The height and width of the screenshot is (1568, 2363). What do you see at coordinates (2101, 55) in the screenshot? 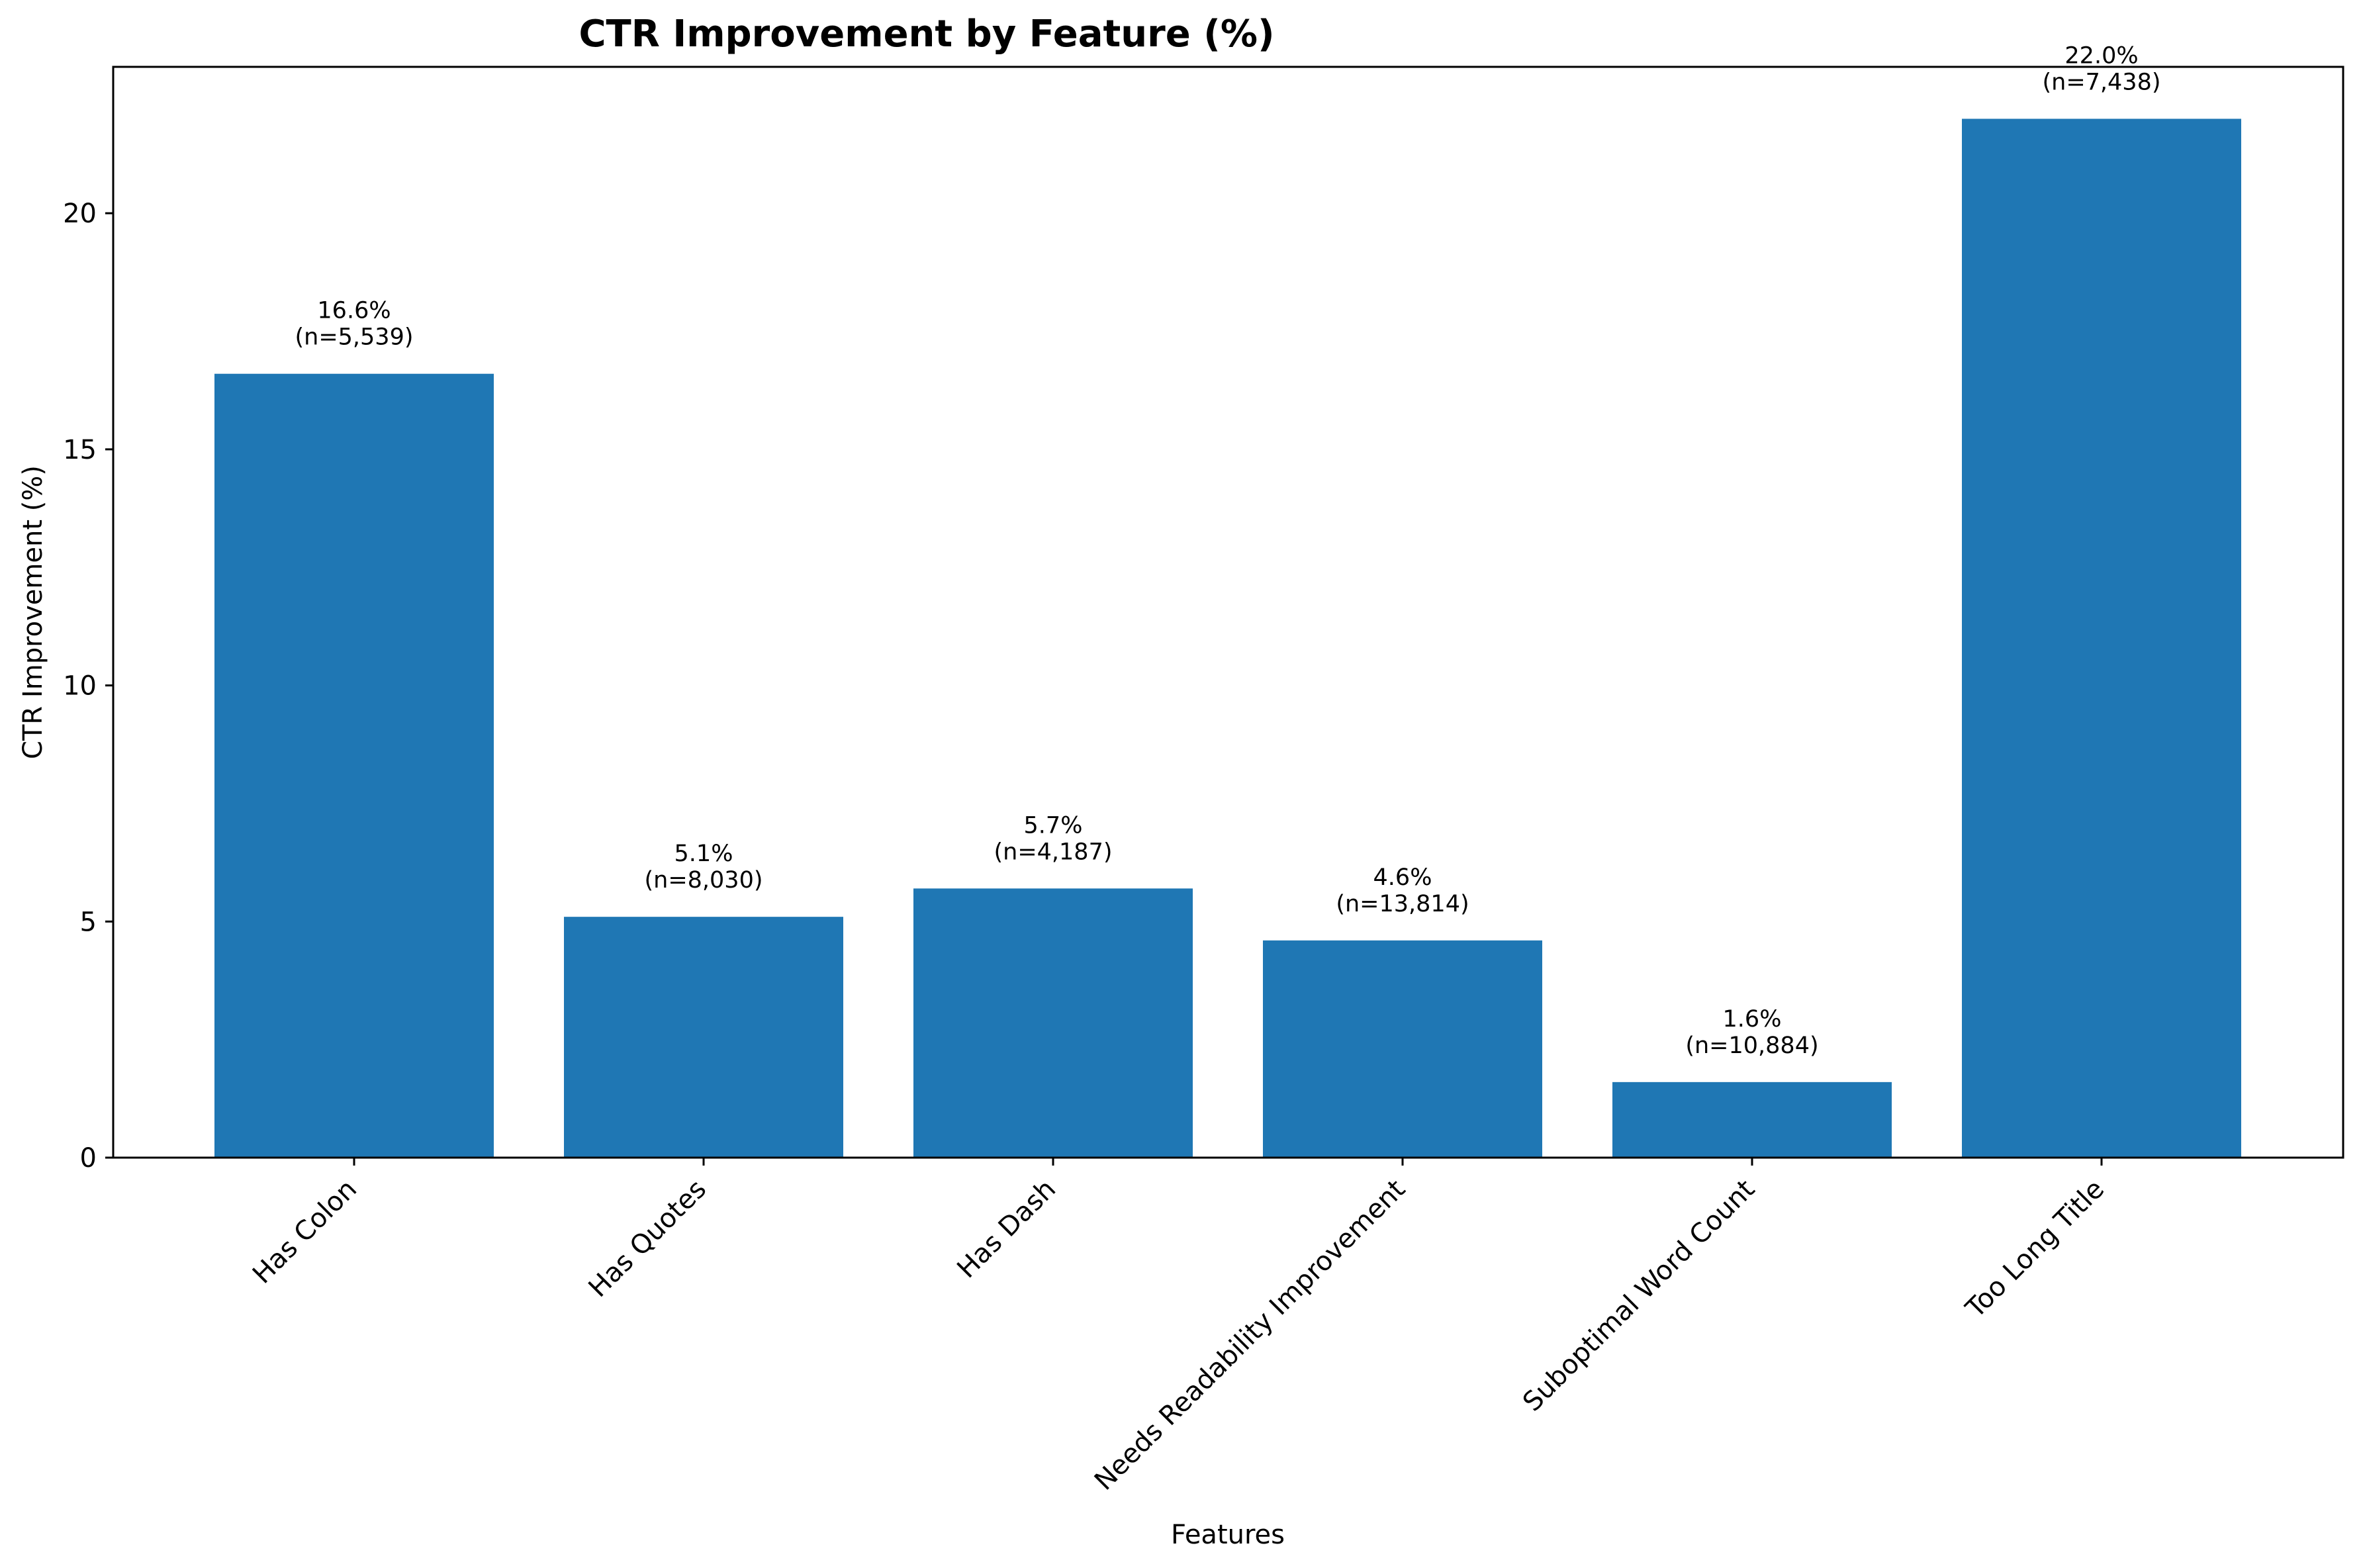
I see `data-label-value: 22.0%` at bounding box center [2101, 55].